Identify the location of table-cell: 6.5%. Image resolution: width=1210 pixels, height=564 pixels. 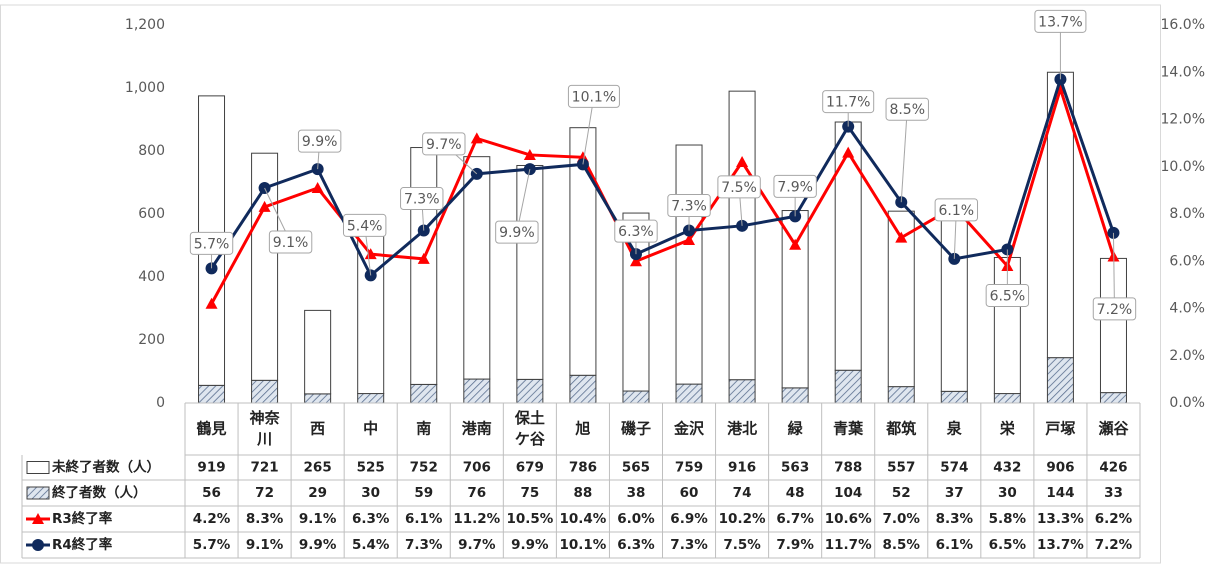
(1008, 545).